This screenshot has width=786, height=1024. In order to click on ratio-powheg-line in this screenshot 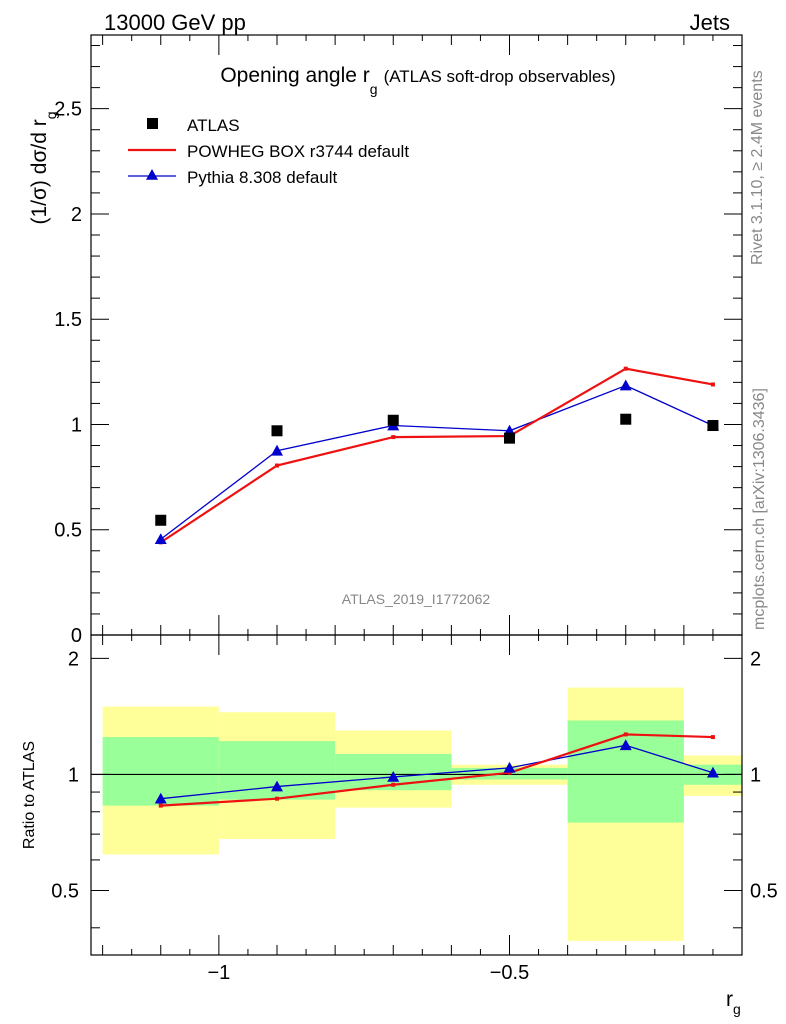, I will do `click(436, 770)`.